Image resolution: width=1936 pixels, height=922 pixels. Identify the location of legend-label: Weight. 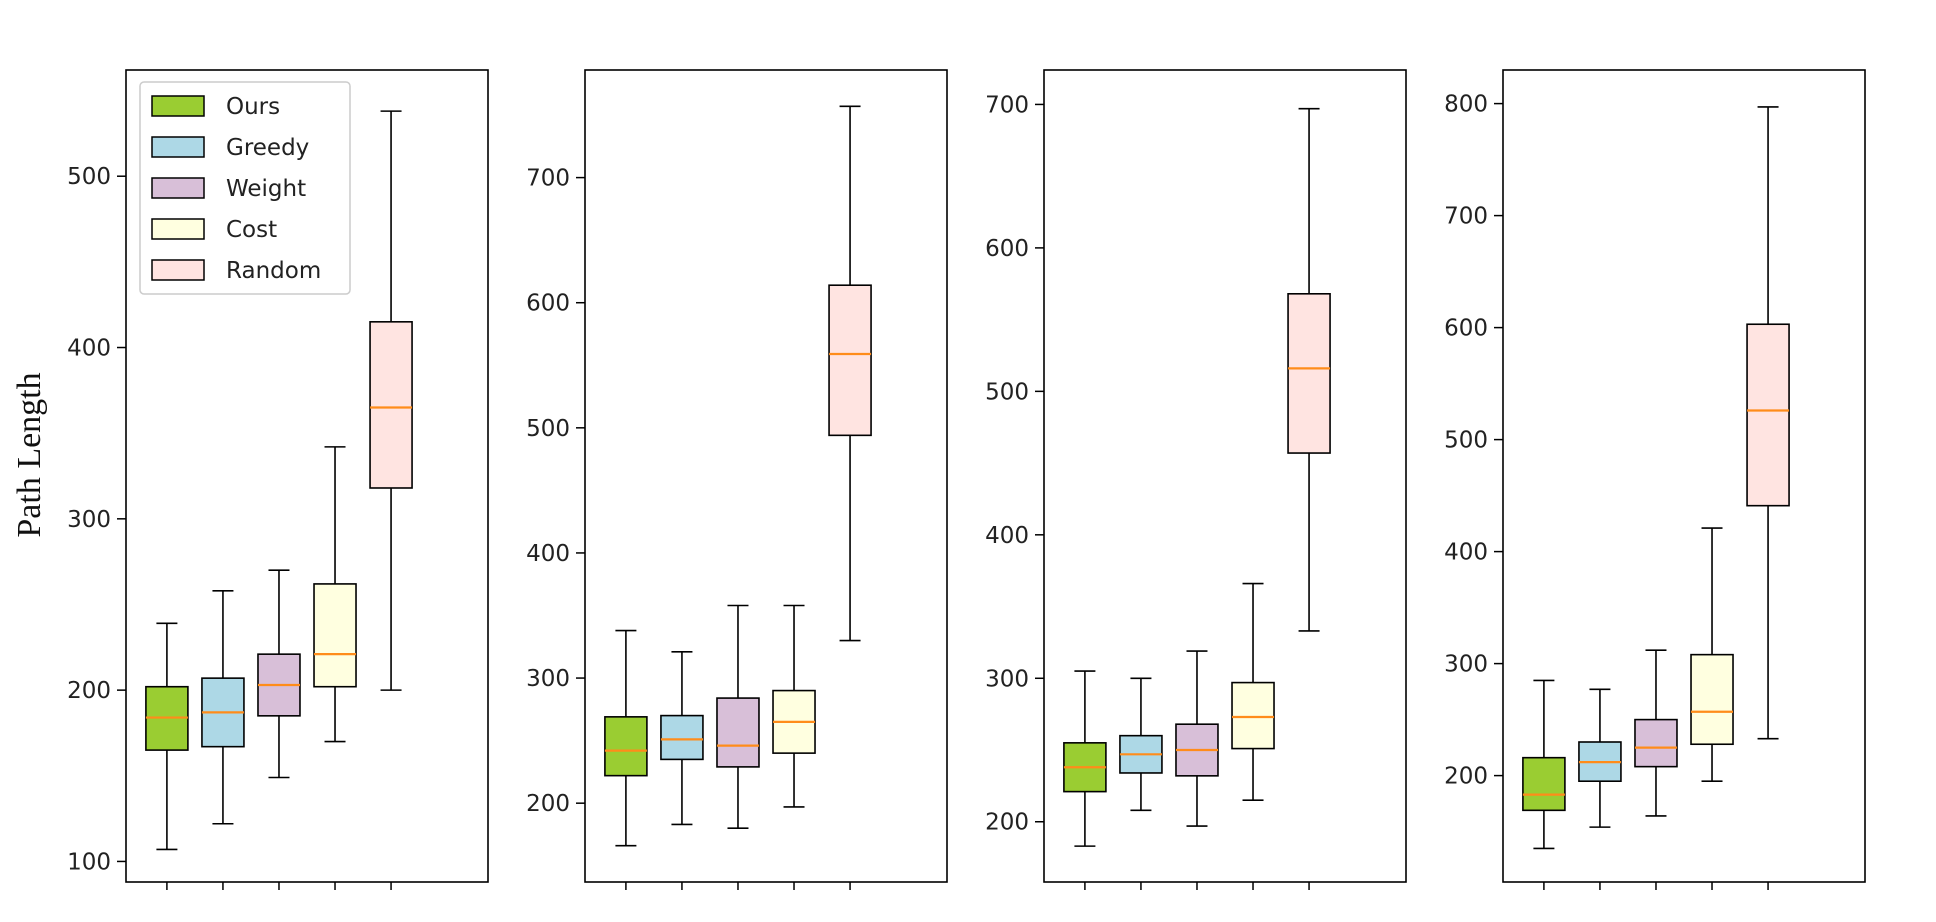
(266, 189).